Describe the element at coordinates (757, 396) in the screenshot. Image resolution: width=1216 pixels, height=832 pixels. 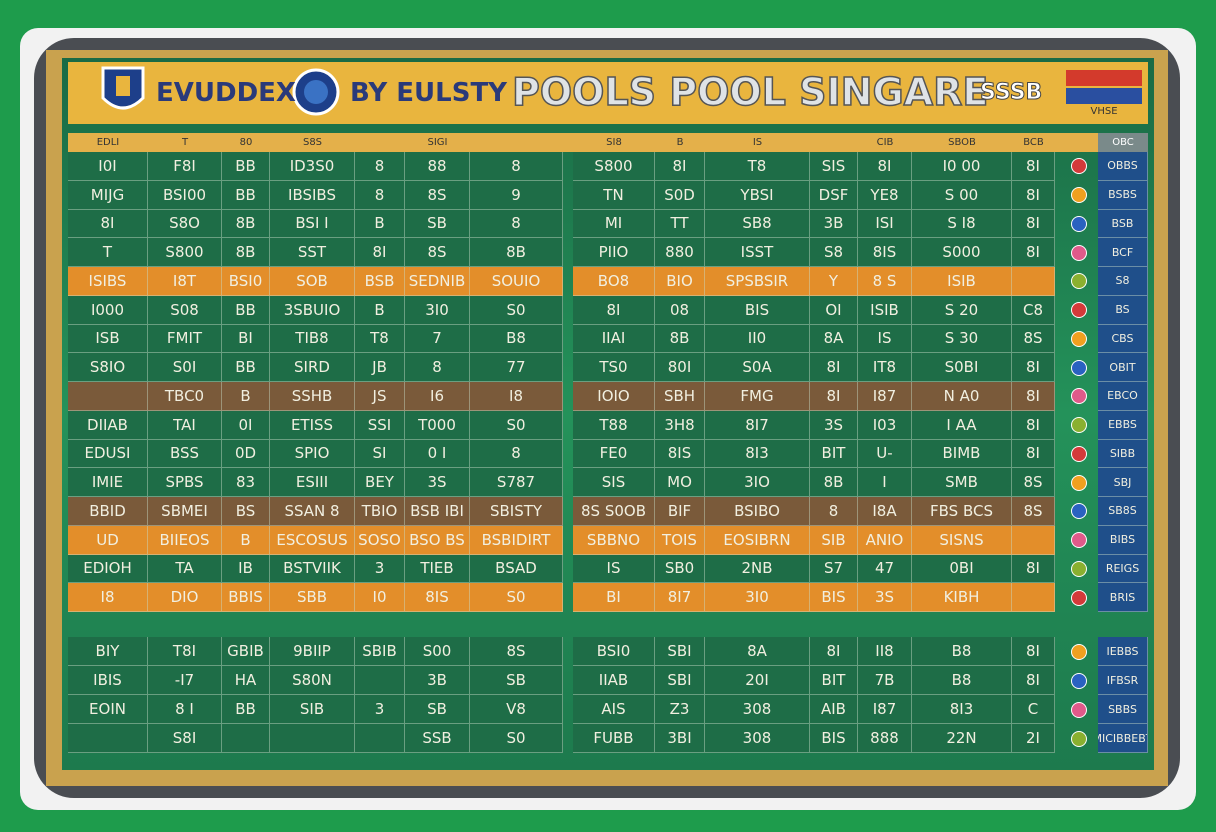
I see `cell: FMG` at that location.